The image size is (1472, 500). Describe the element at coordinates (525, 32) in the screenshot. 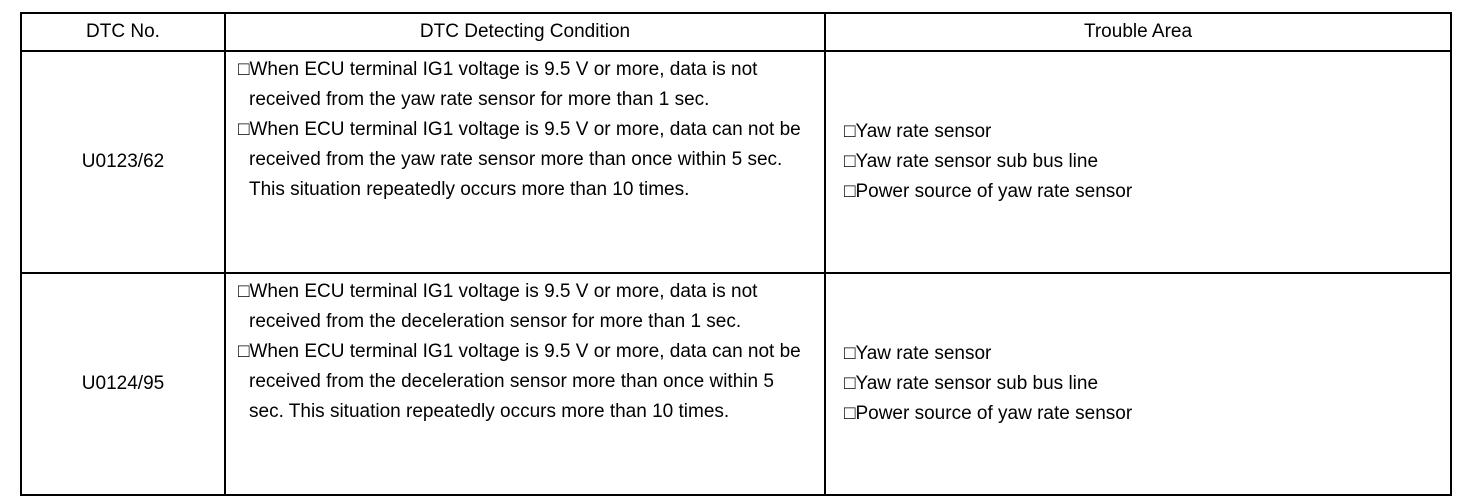

I see `header-condition: DTC Detecting Condition` at that location.